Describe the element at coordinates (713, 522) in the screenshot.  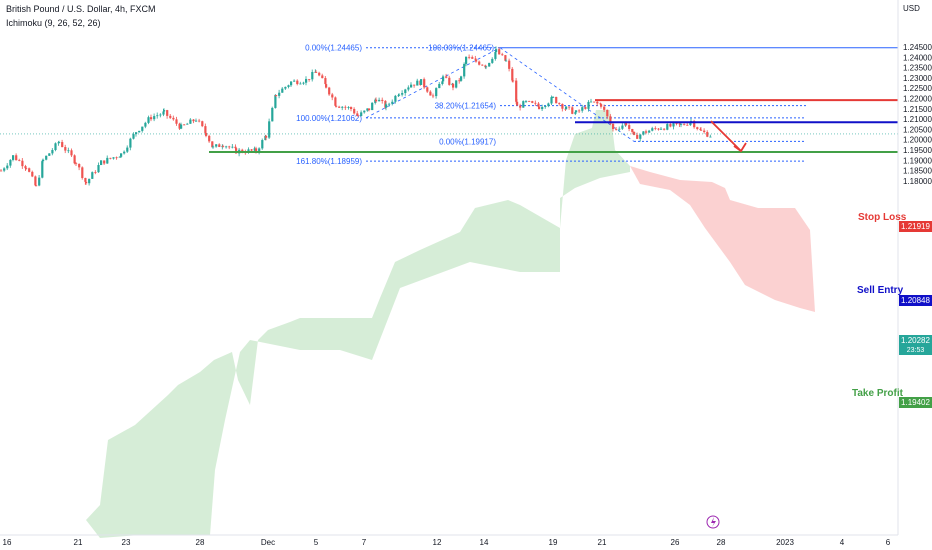
I see `lightning-icon` at that location.